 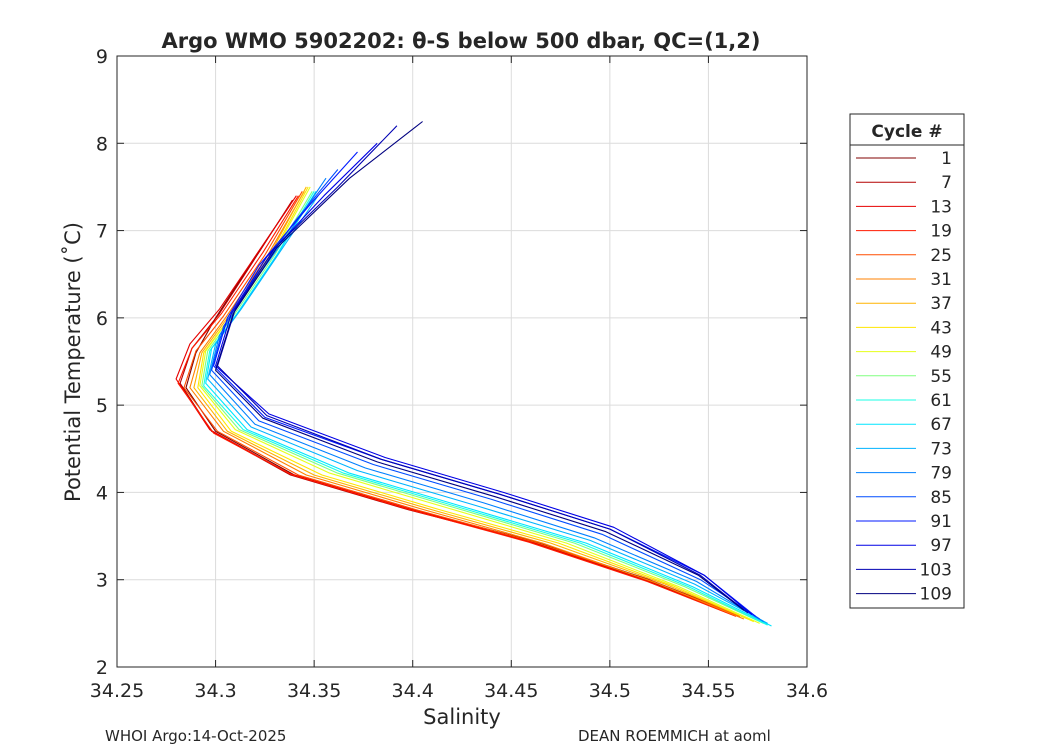 What do you see at coordinates (941, 401) in the screenshot?
I see `legend-label-61: 61` at bounding box center [941, 401].